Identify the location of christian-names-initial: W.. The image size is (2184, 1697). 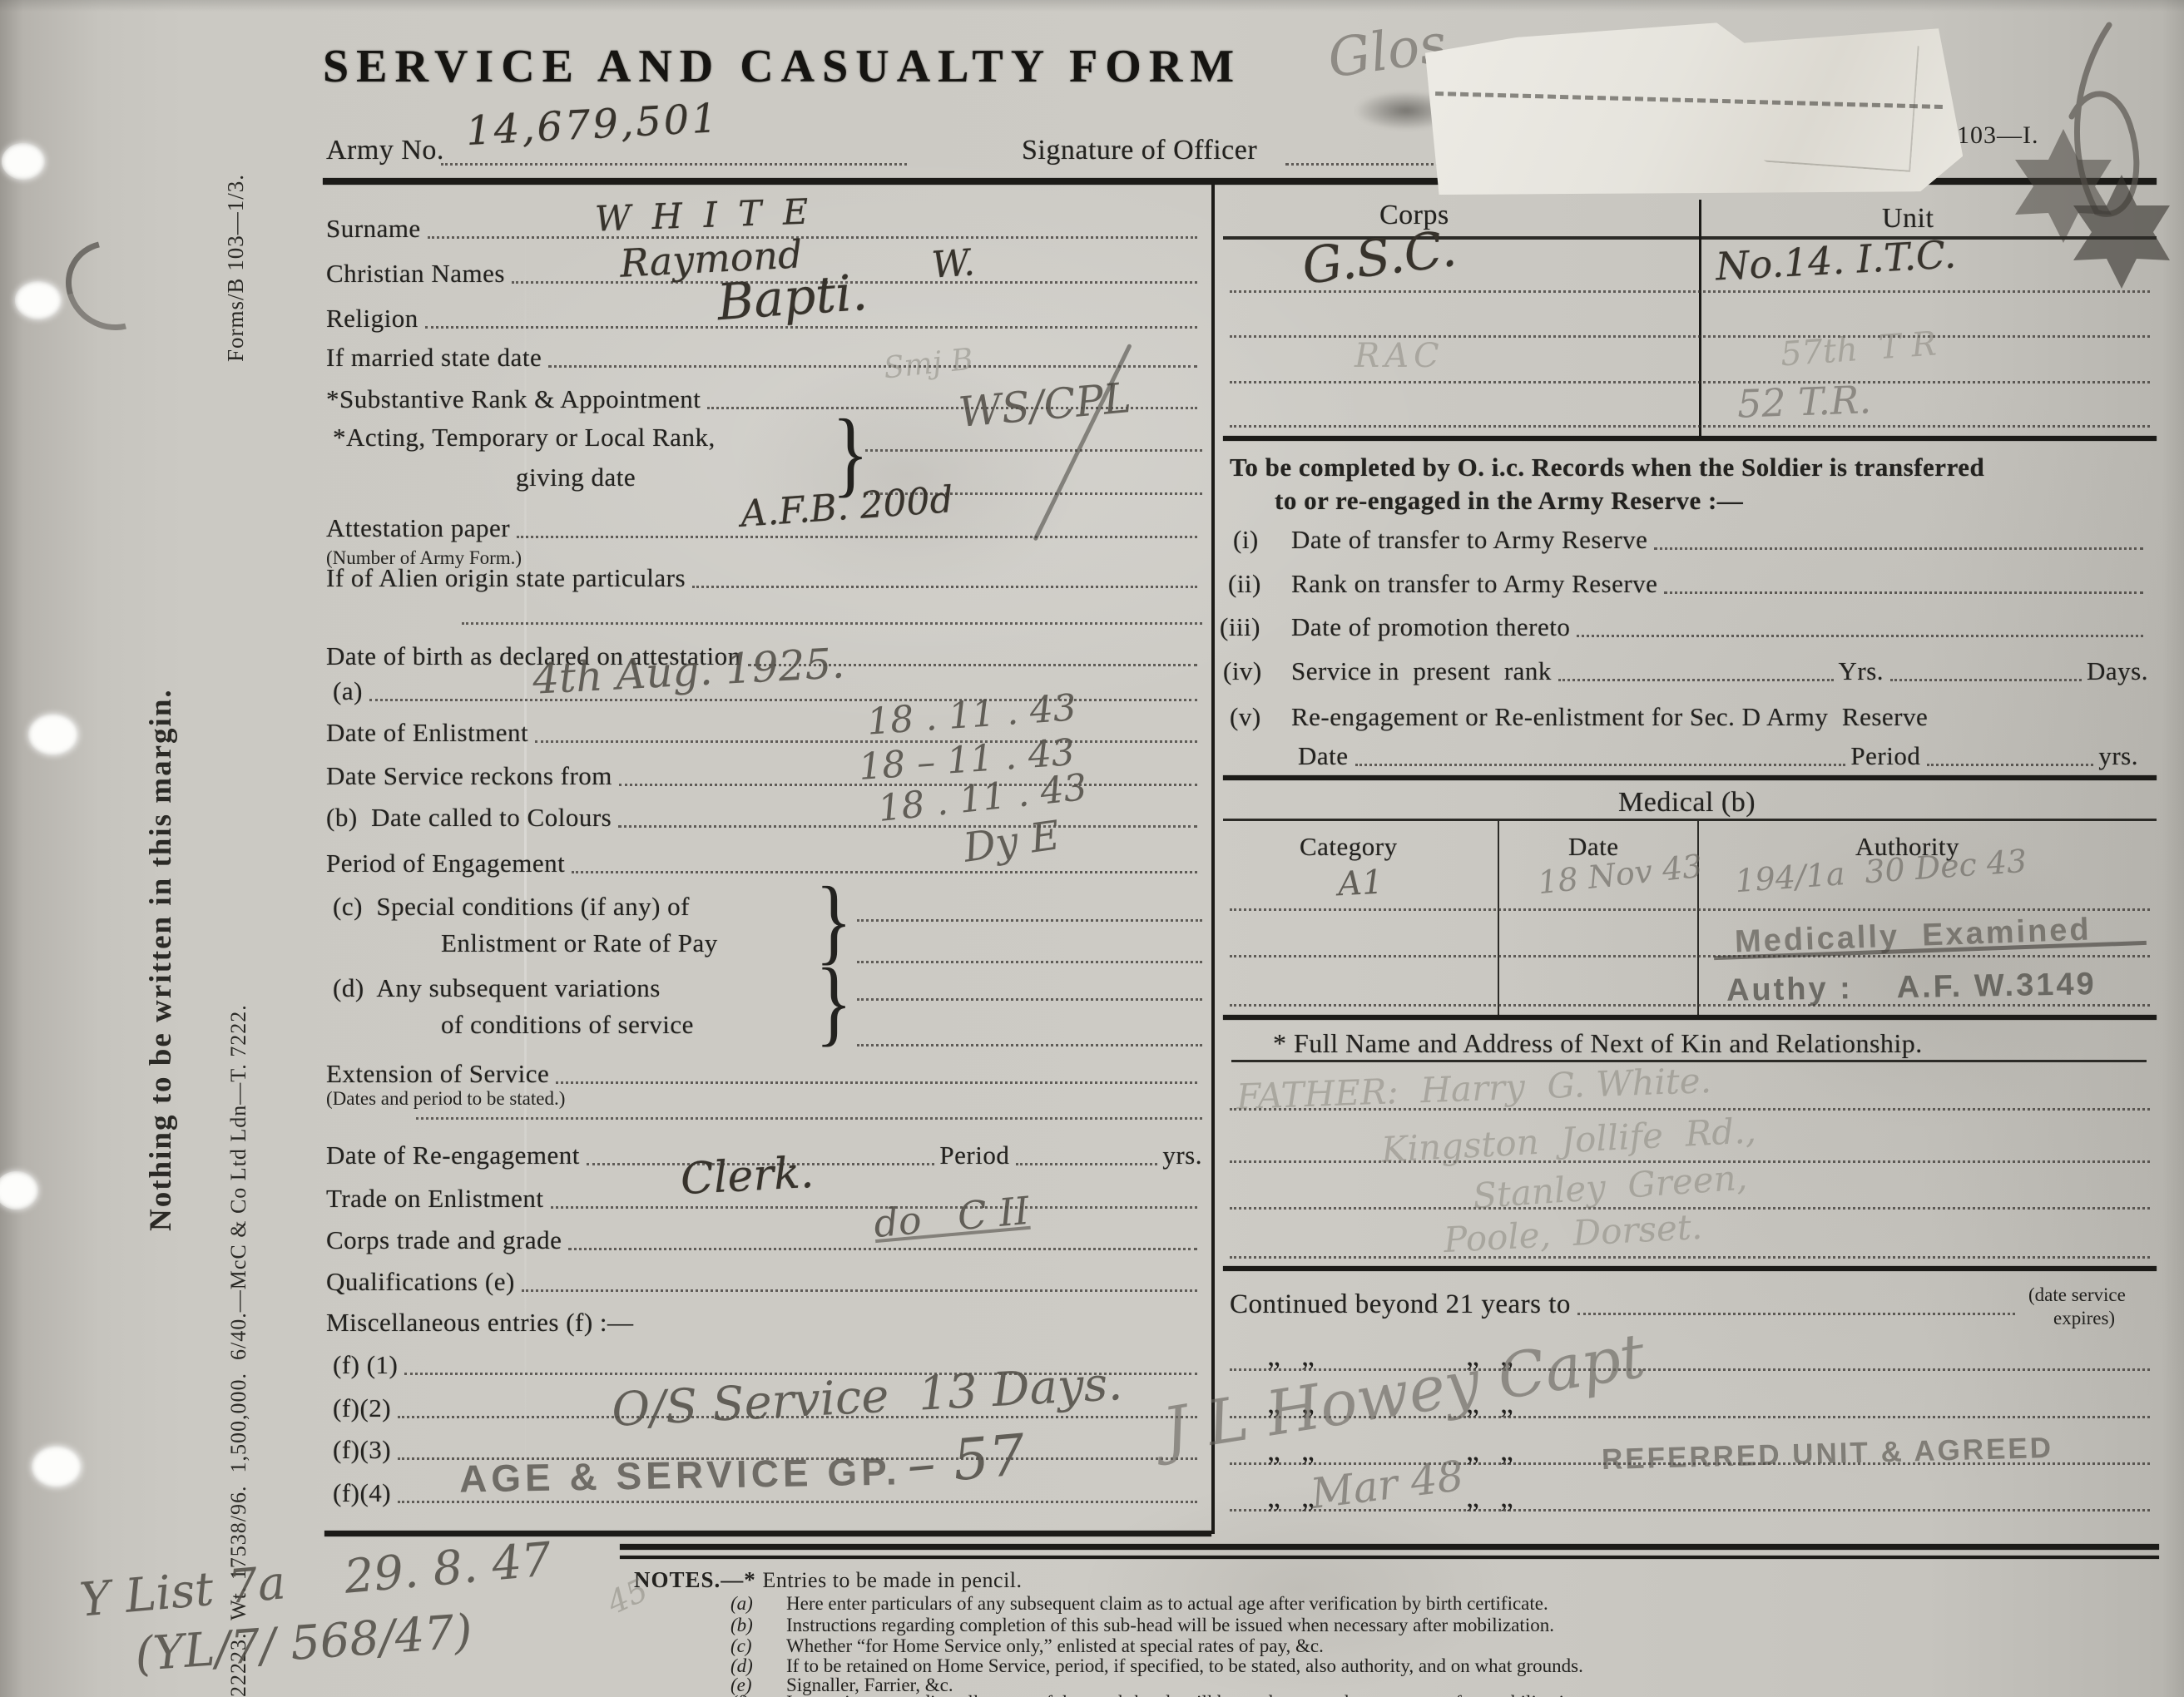
(953, 264).